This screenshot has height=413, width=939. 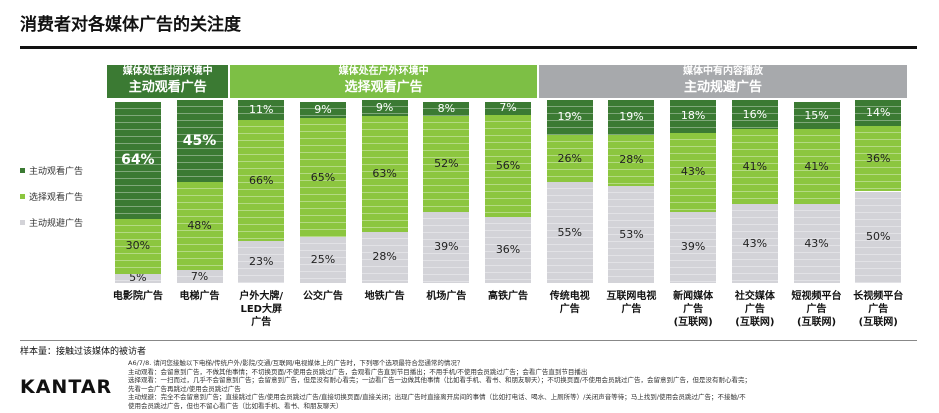 What do you see at coordinates (56, 172) in the screenshot?
I see `legend-label: 主动观看广告` at bounding box center [56, 172].